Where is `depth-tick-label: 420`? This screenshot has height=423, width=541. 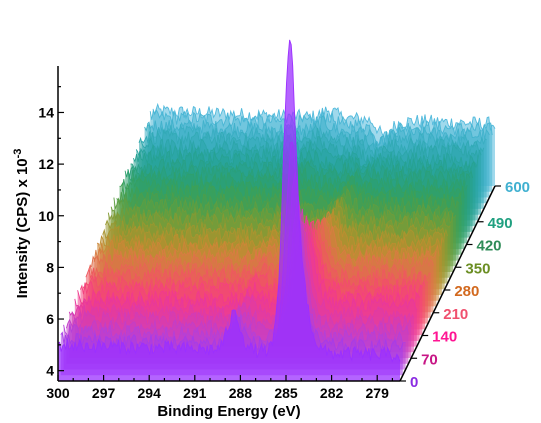 depth-tick-label: 420 is located at coordinates (489, 246).